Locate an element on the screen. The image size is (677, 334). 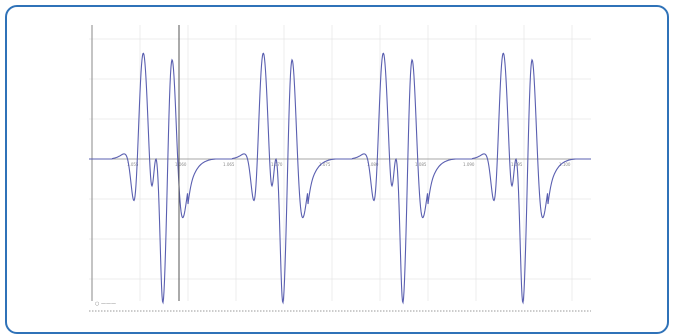
x-tick-label: 1.080 is located at coordinates (373, 164).